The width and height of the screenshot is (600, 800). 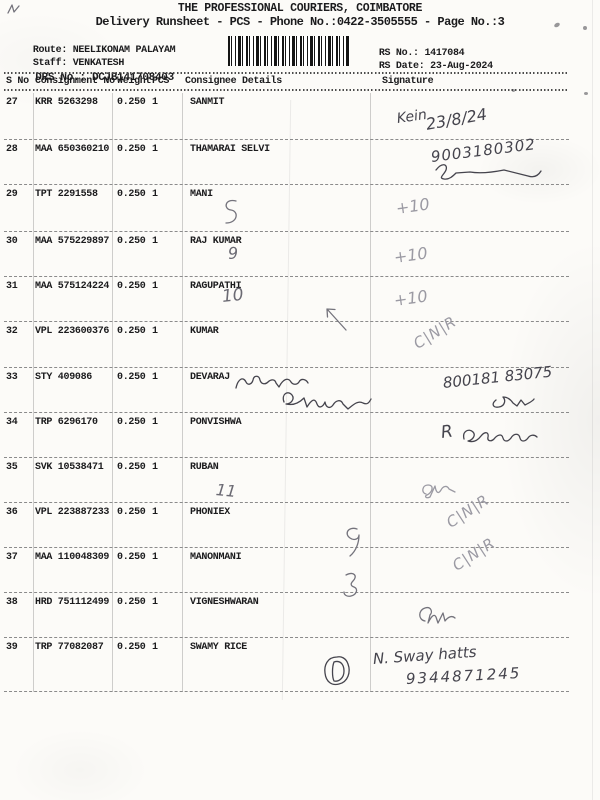 I want to click on rs-no-label: RS No.:, so click(x=398, y=53).